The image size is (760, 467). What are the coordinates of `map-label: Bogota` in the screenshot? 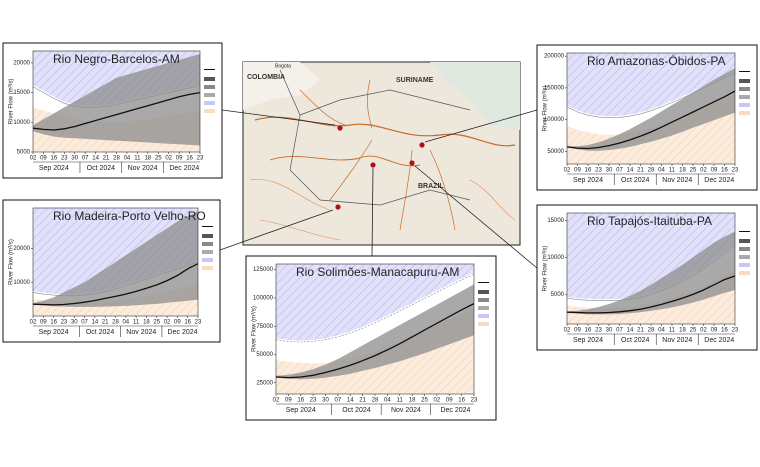 It's located at (283, 66).